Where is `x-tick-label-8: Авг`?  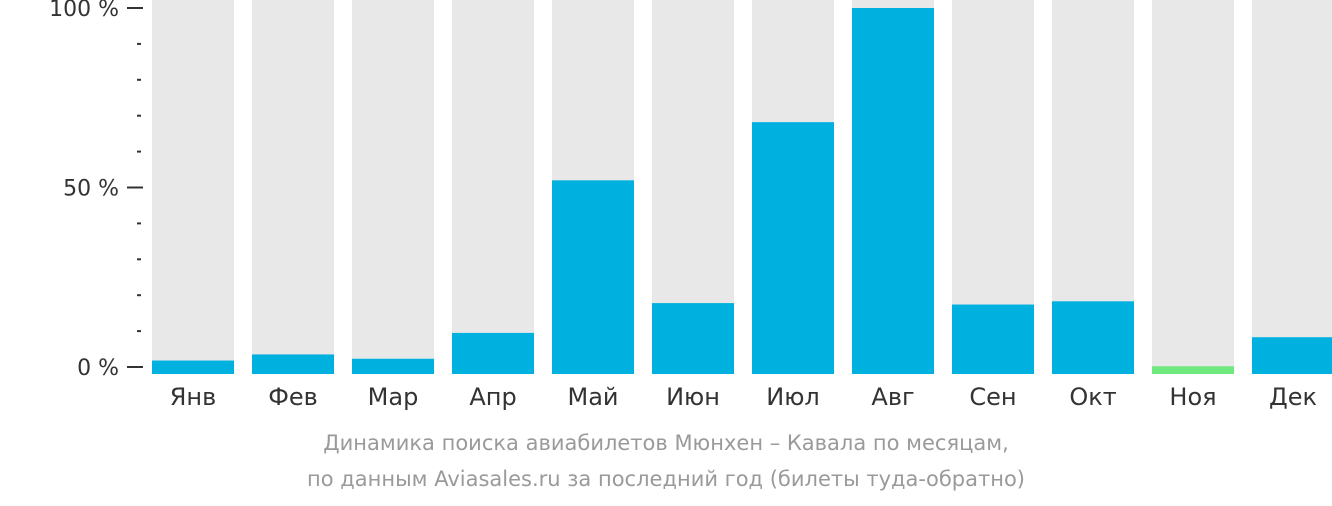
x-tick-label-8: Авг is located at coordinates (892, 397).